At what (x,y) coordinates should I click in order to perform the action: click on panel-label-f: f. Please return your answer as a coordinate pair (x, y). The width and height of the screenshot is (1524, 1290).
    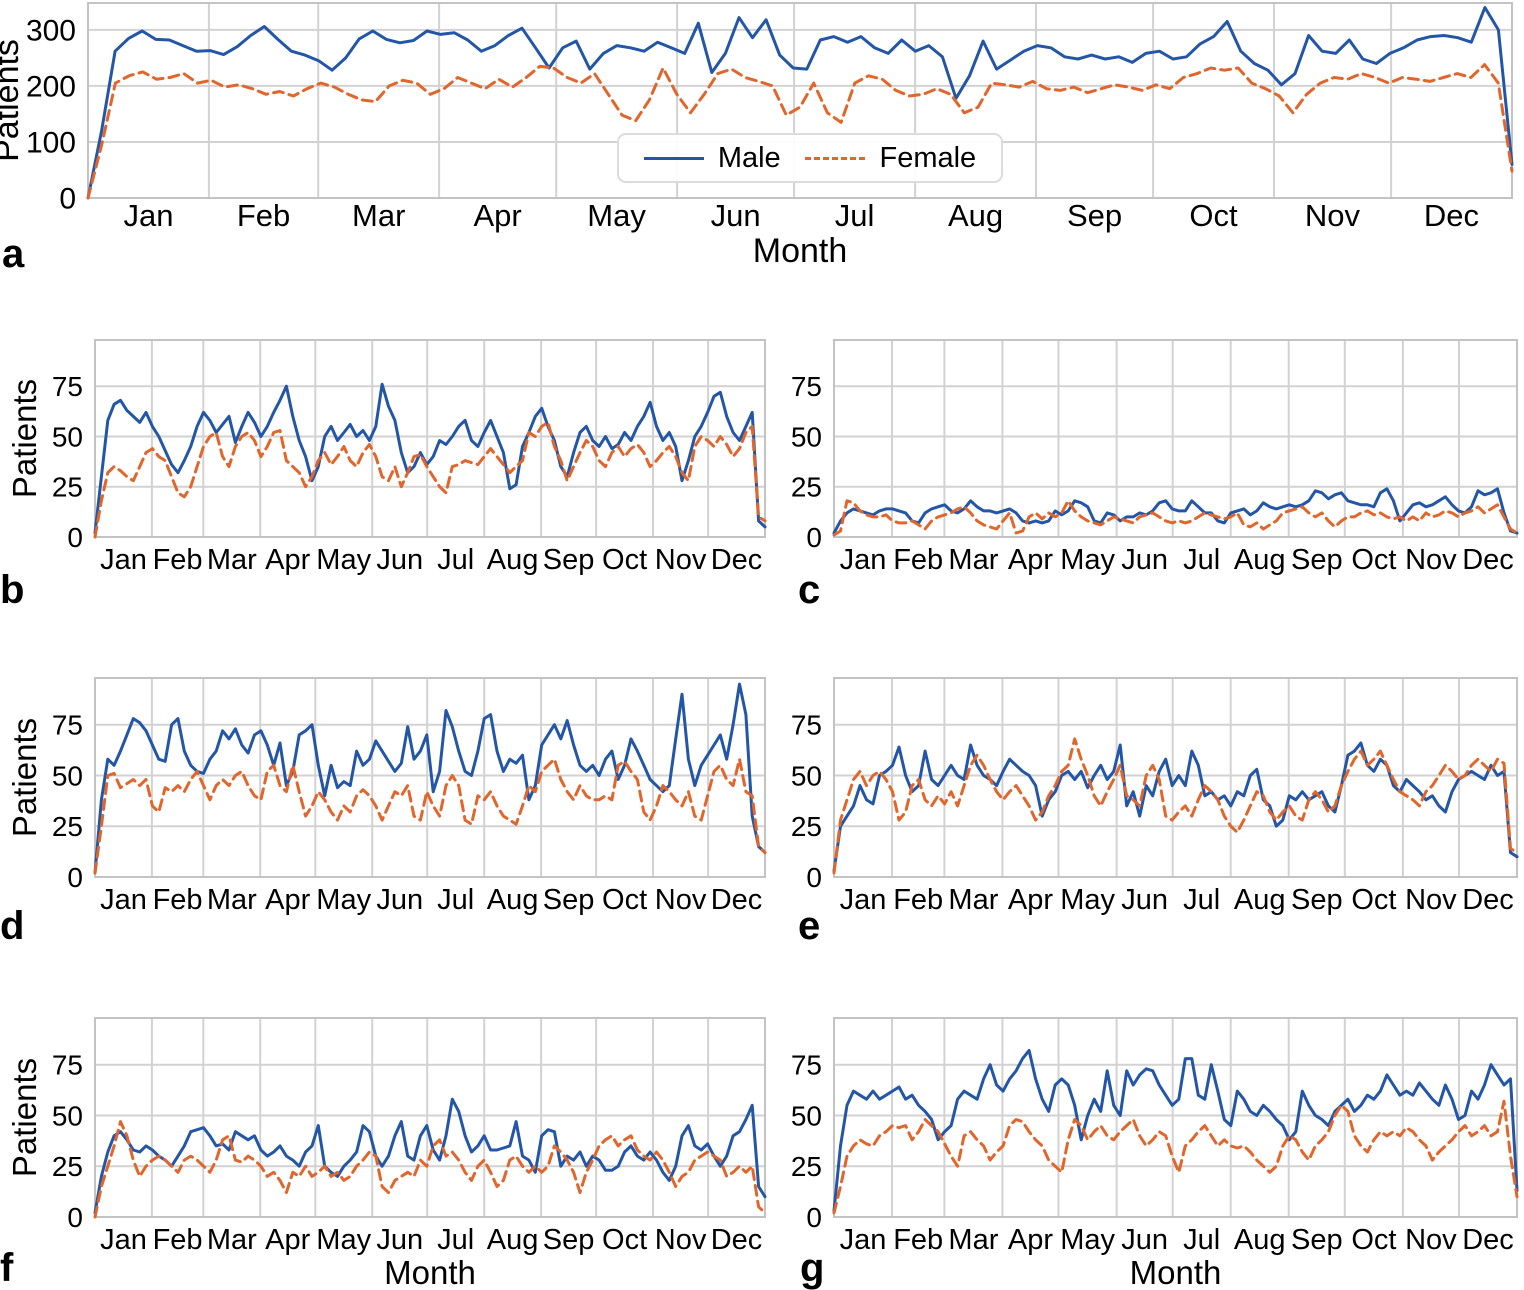
    Looking at the image, I should click on (7, 1268).